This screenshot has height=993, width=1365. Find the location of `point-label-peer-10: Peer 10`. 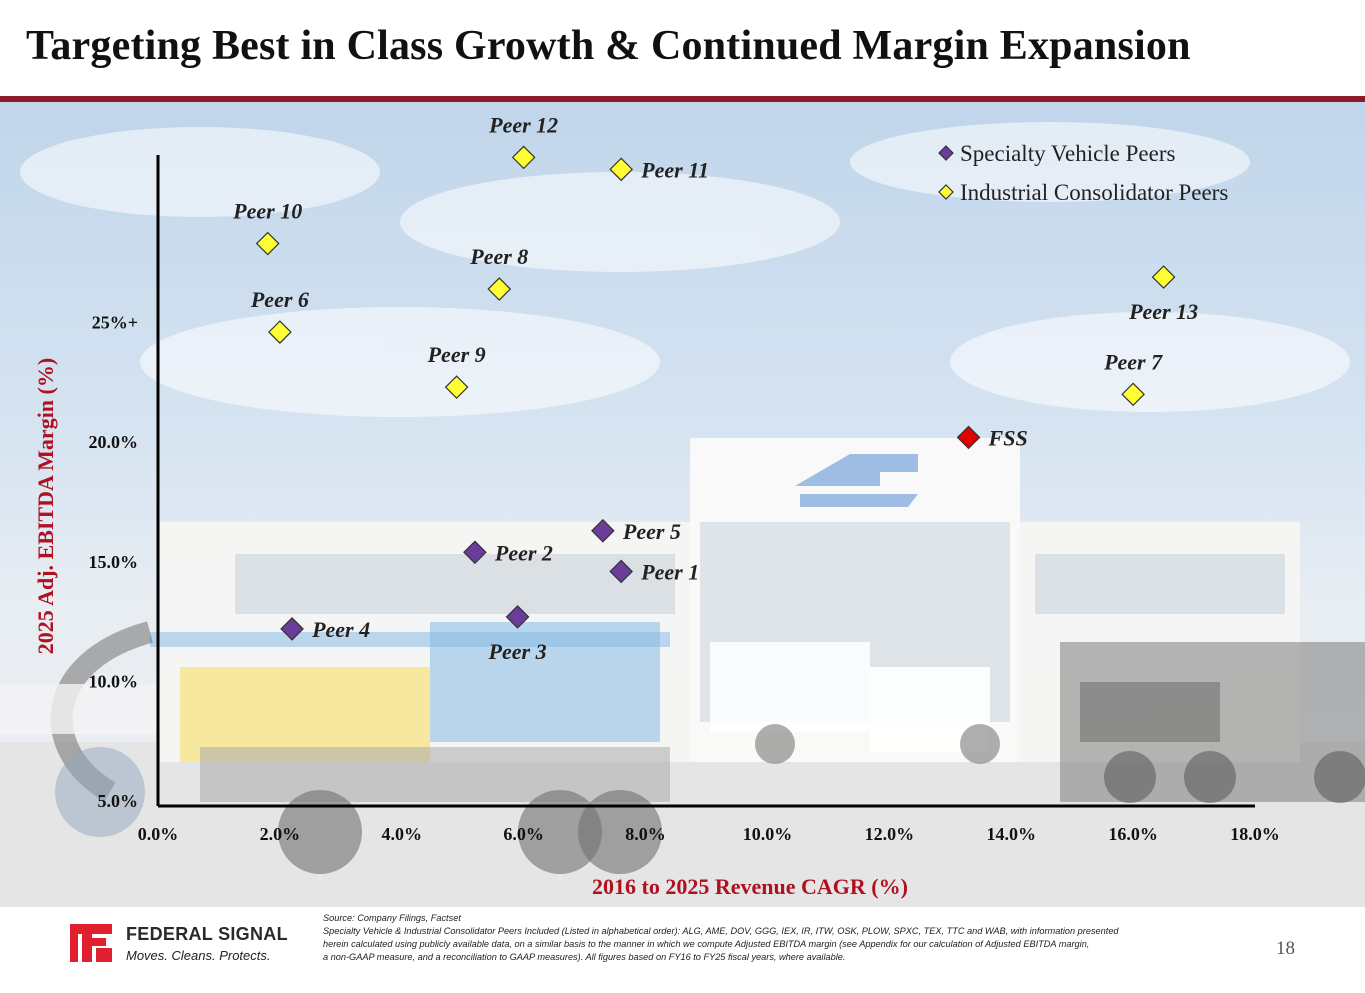

point-label-peer-10: Peer 10 is located at coordinates (267, 211).